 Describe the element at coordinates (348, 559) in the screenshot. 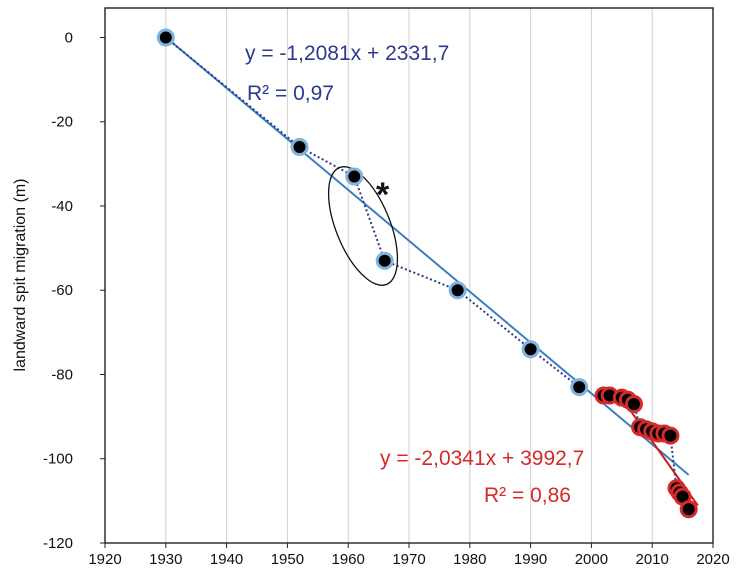

I see `x-tick-label: 1960` at that location.